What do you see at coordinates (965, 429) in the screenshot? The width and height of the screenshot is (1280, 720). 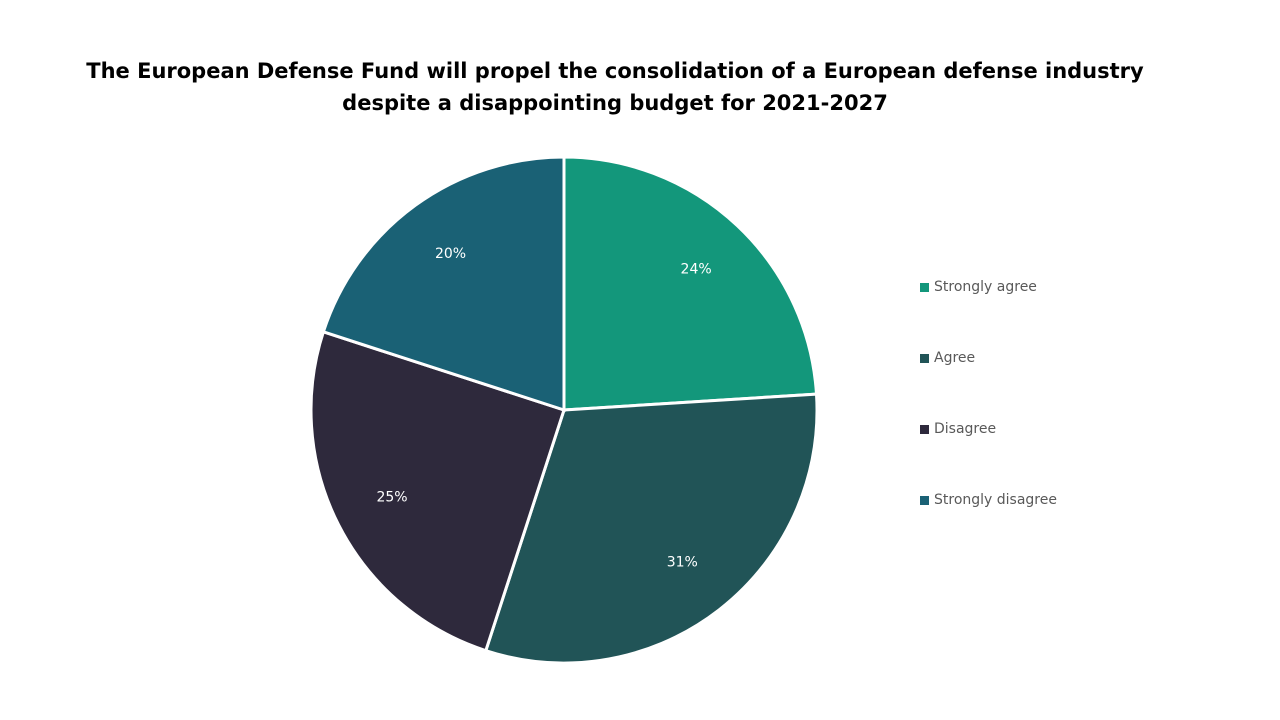 I see `legend-label: Disagree` at bounding box center [965, 429].